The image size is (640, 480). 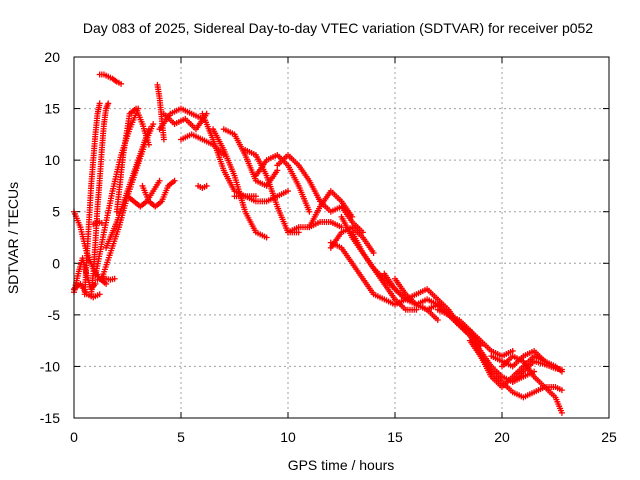 I want to click on x-tick-label: 0, so click(x=74, y=437).